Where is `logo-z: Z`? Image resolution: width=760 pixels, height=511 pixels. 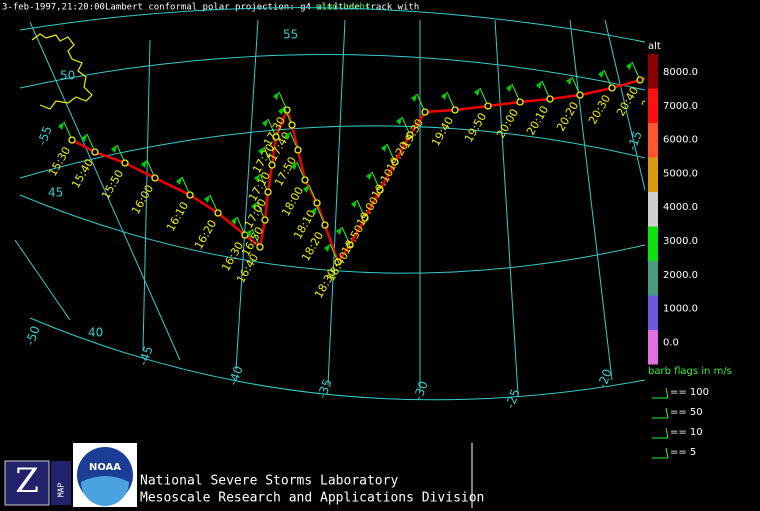 logo-z: Z is located at coordinates (27, 481).